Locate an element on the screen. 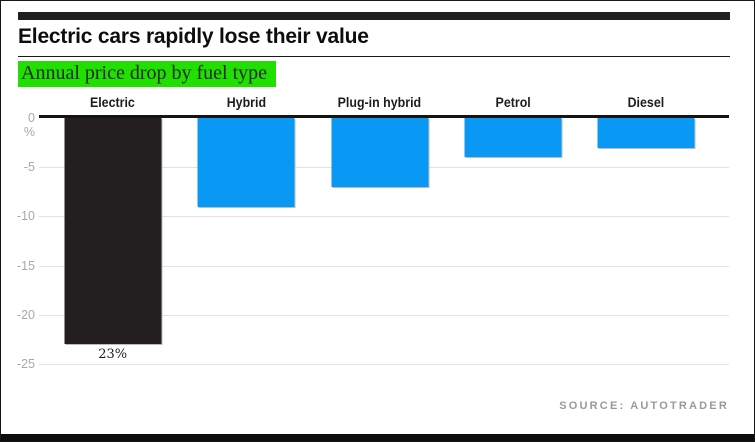 This screenshot has height=442, width=755. bar-slot: 23% is located at coordinates (112, 243).